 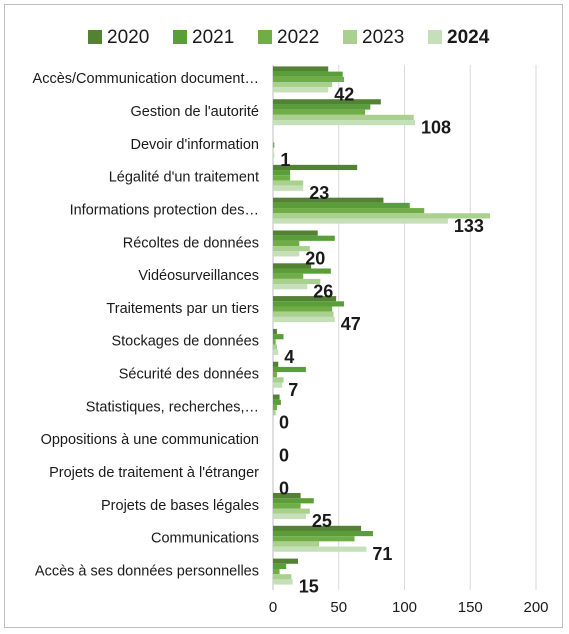 I want to click on data-label-acces-communication-document: 42, so click(x=344, y=95).